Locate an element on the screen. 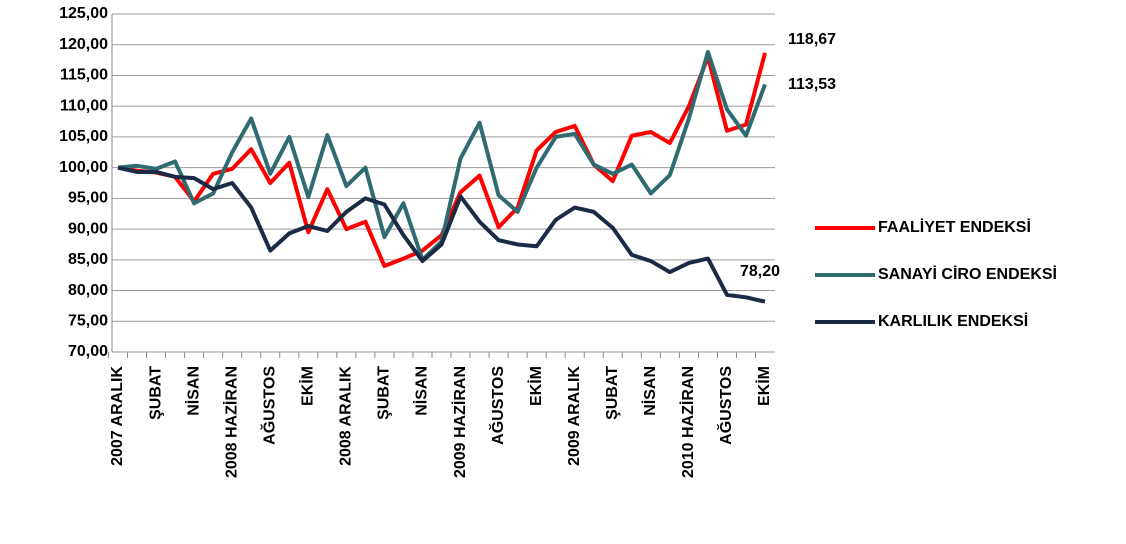  y-tick-label: 105,00 is located at coordinates (83, 136).